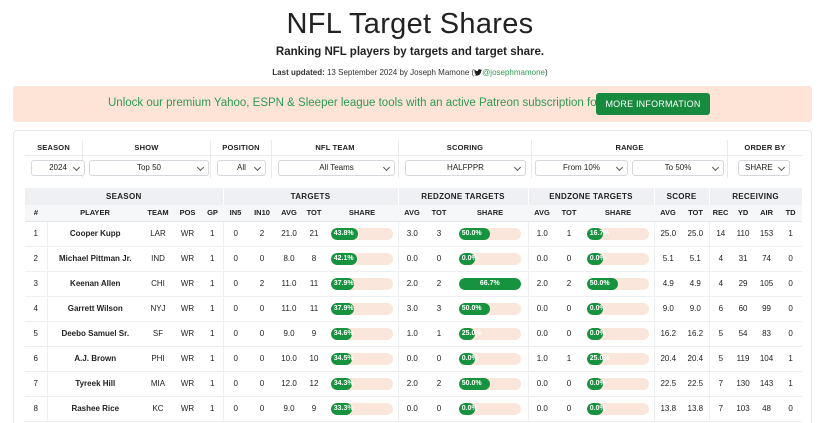  Describe the element at coordinates (289, 284) in the screenshot. I see `targets-avg-cell: 11.0` at that location.